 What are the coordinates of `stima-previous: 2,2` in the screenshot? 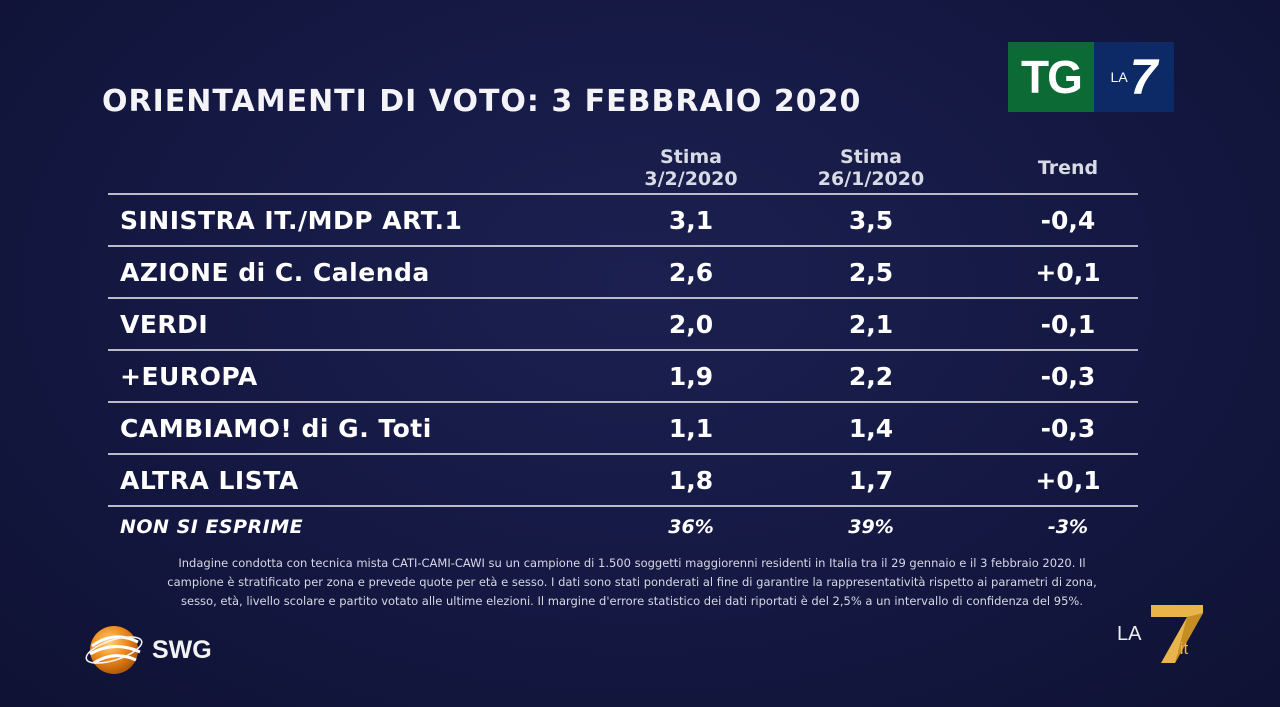 It's located at (871, 376).